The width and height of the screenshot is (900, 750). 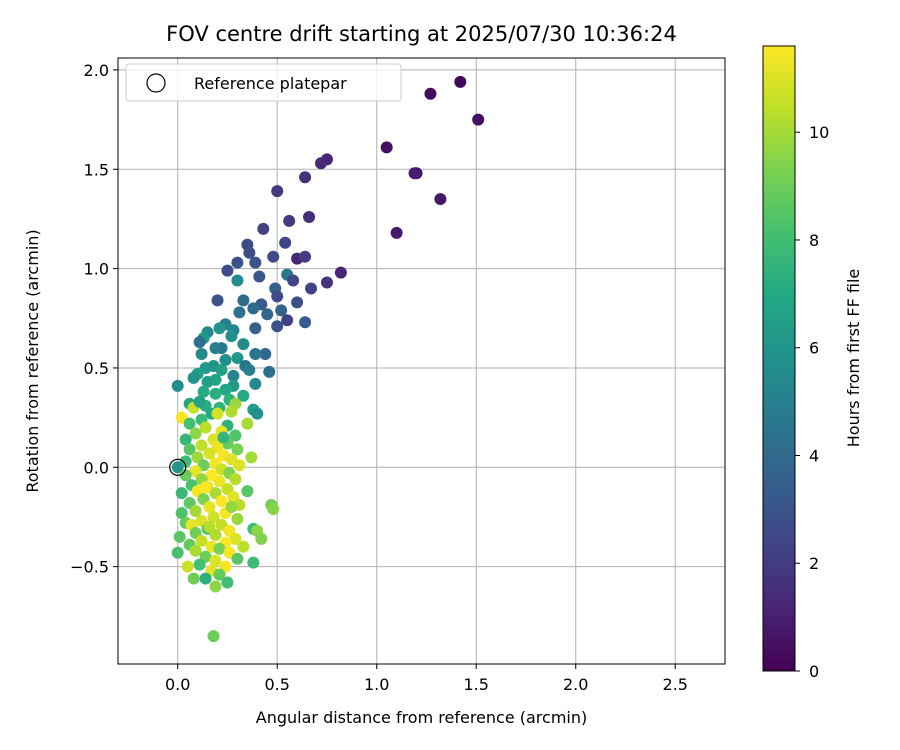 I want to click on y-tick-label: −0.5, so click(x=89, y=567).